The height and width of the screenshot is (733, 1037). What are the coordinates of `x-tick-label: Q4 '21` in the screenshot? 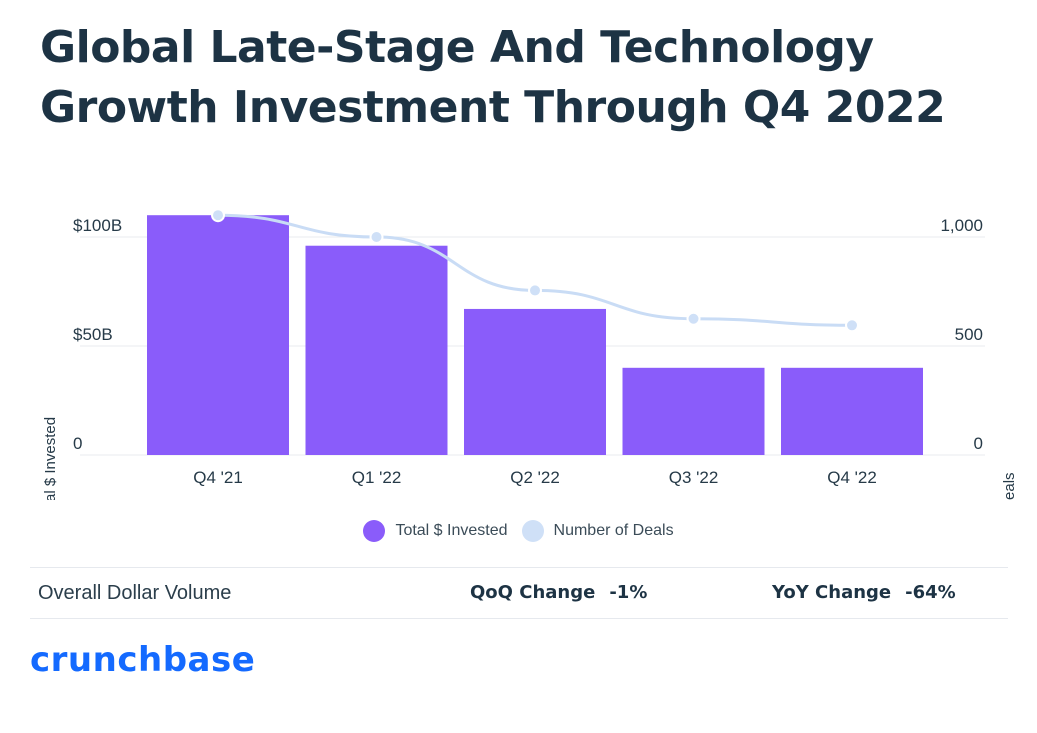 It's located at (218, 477).